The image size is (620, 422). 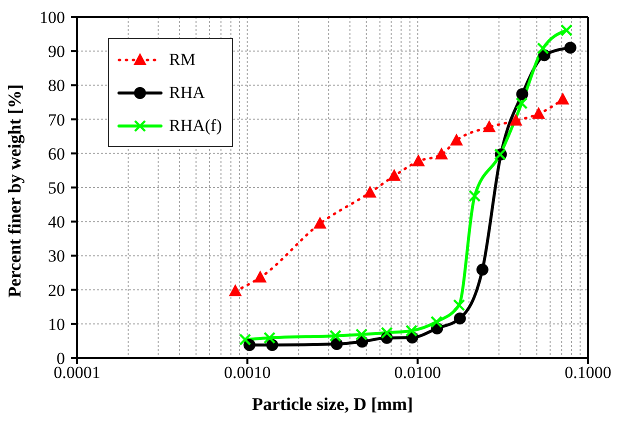 I want to click on y-tick-label: 10, so click(x=56, y=324).